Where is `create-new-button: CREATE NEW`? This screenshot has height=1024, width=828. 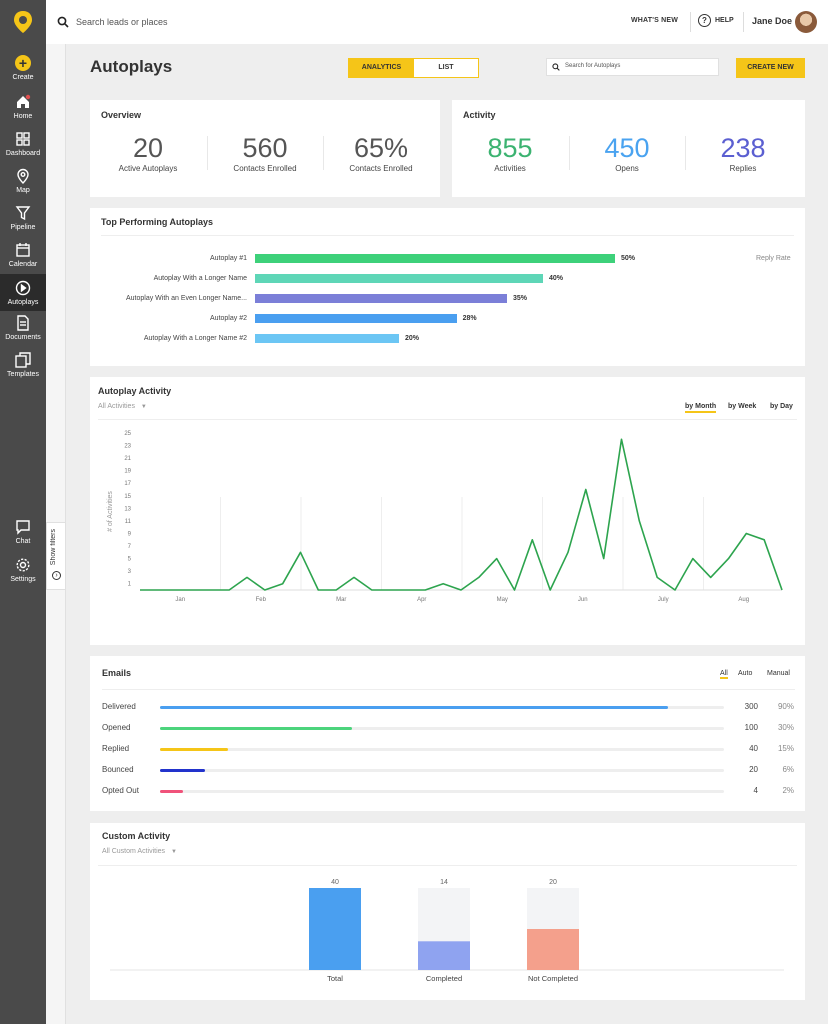 create-new-button: CREATE NEW is located at coordinates (770, 68).